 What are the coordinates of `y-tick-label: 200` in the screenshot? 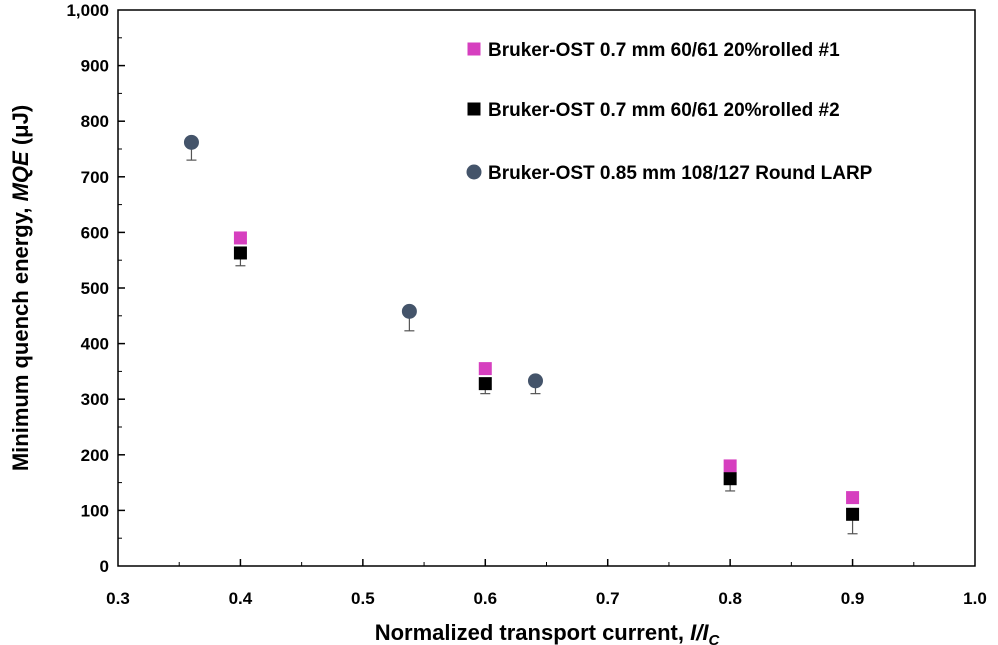 It's located at (95, 455).